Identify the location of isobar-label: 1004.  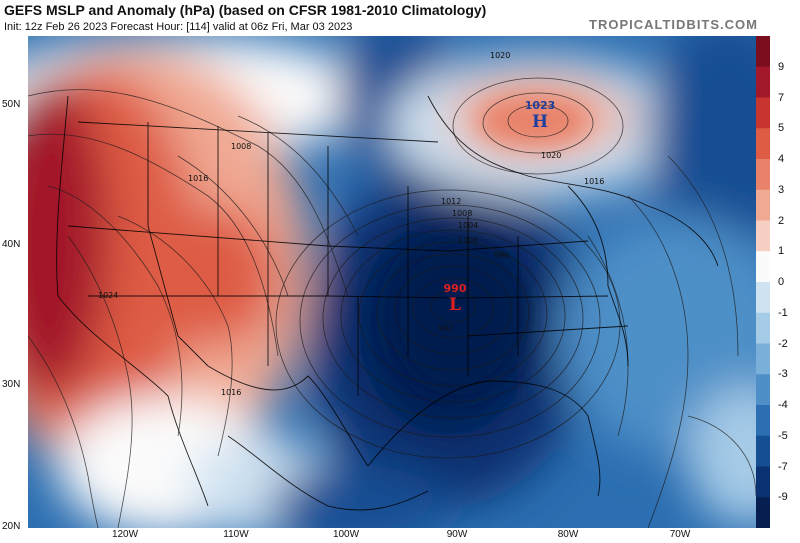
(468, 225).